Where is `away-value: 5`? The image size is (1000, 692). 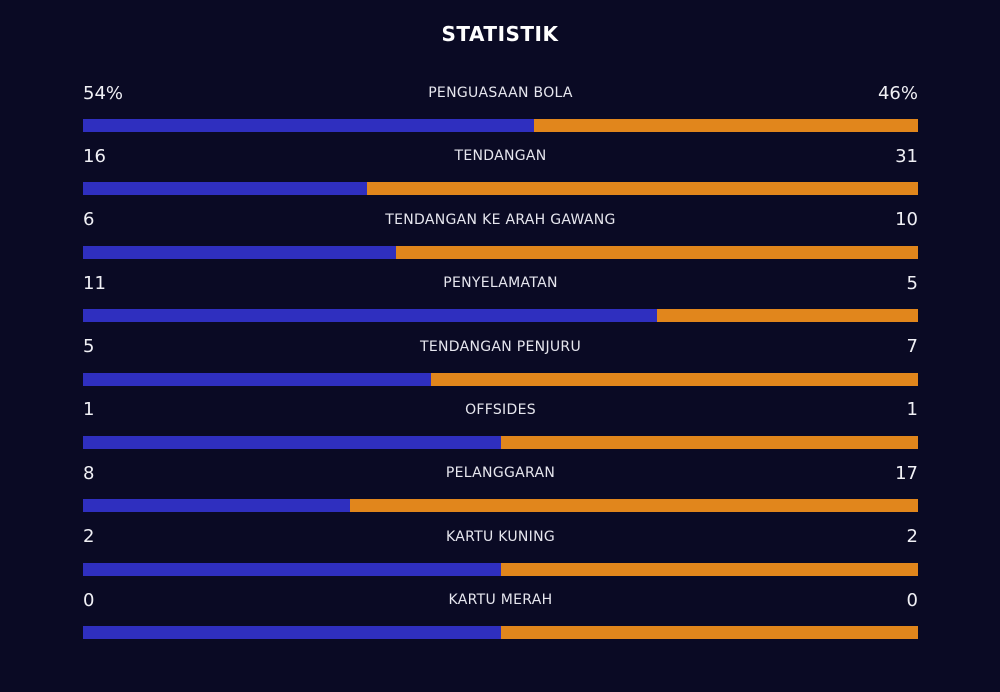 away-value: 5 is located at coordinates (912, 283).